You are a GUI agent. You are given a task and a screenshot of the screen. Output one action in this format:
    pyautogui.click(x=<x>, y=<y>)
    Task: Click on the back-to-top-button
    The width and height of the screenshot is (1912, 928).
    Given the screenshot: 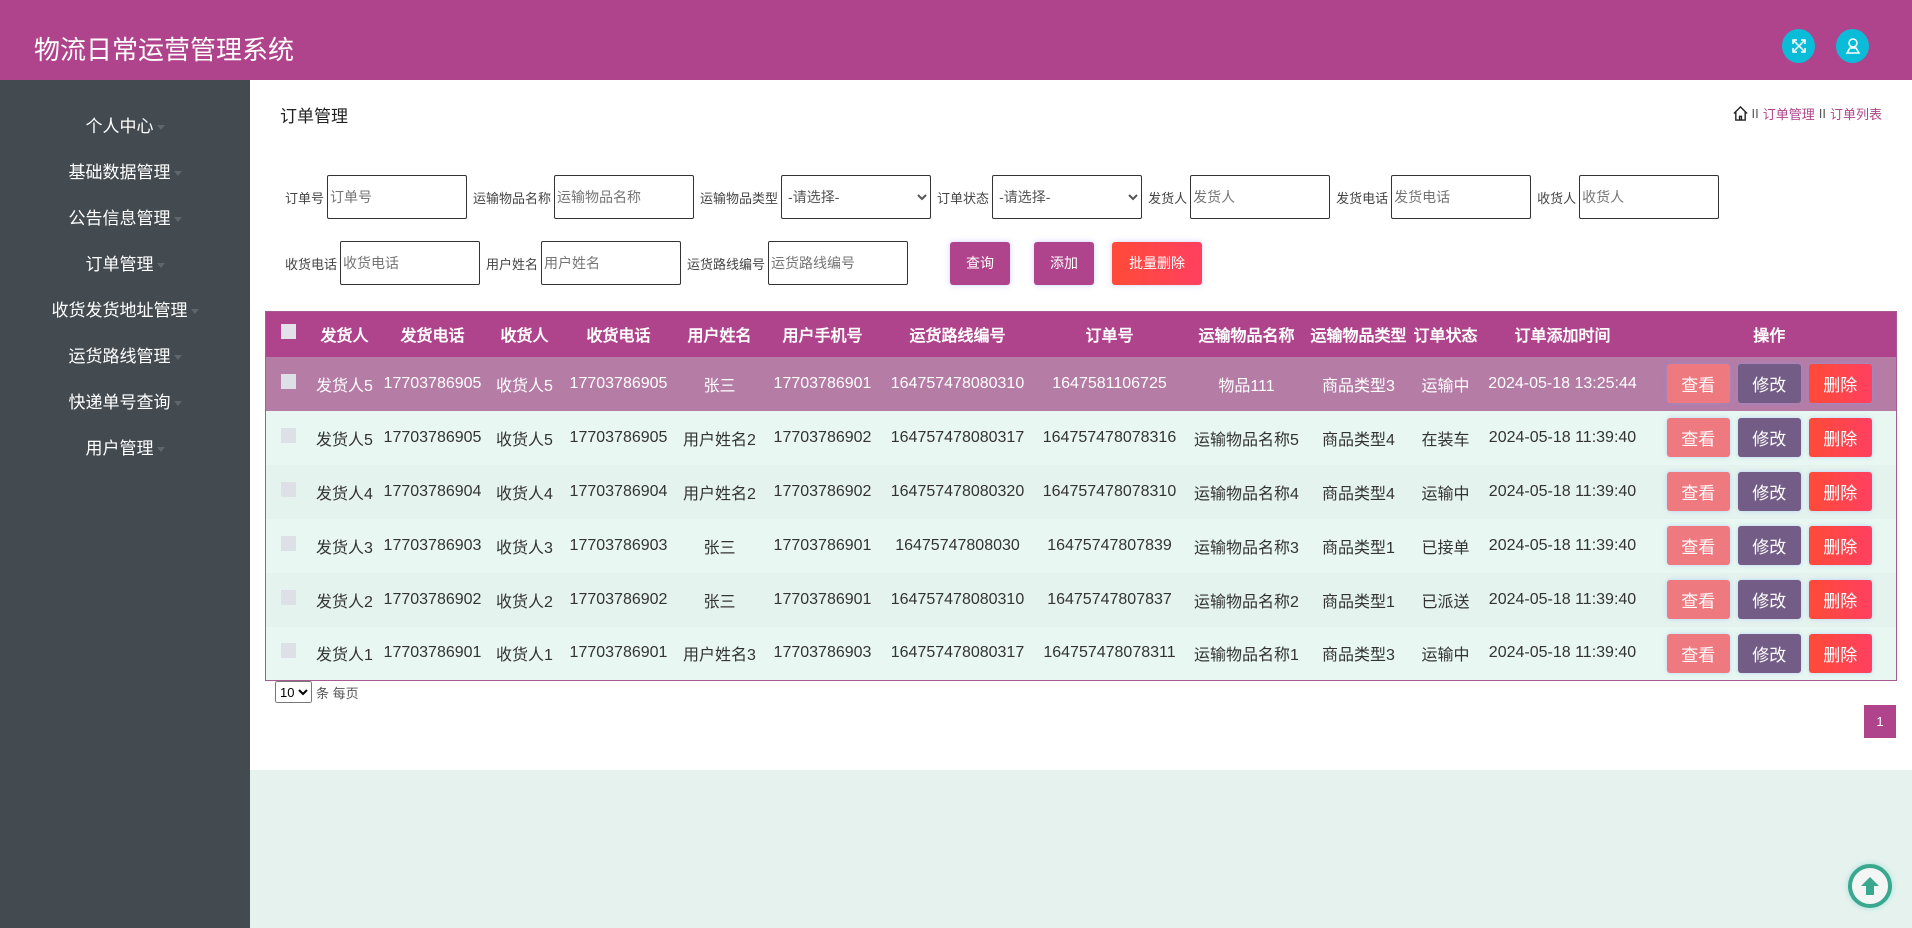 What is the action you would take?
    pyautogui.click(x=1870, y=886)
    